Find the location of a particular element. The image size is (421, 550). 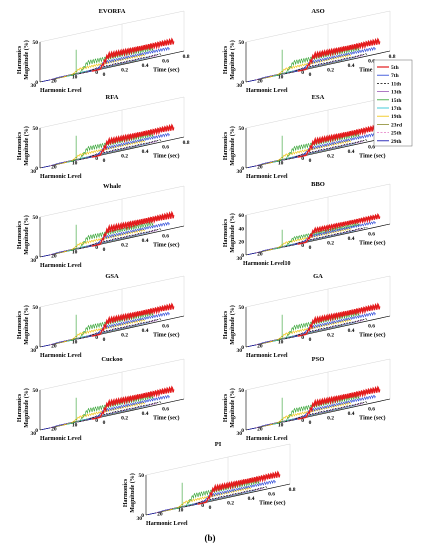

chart-title: PI is located at coordinates (218, 444).